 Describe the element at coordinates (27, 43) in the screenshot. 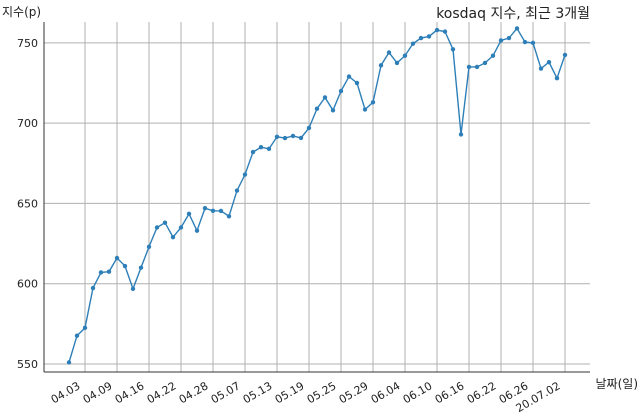

I see `y-tick-label: 750` at that location.